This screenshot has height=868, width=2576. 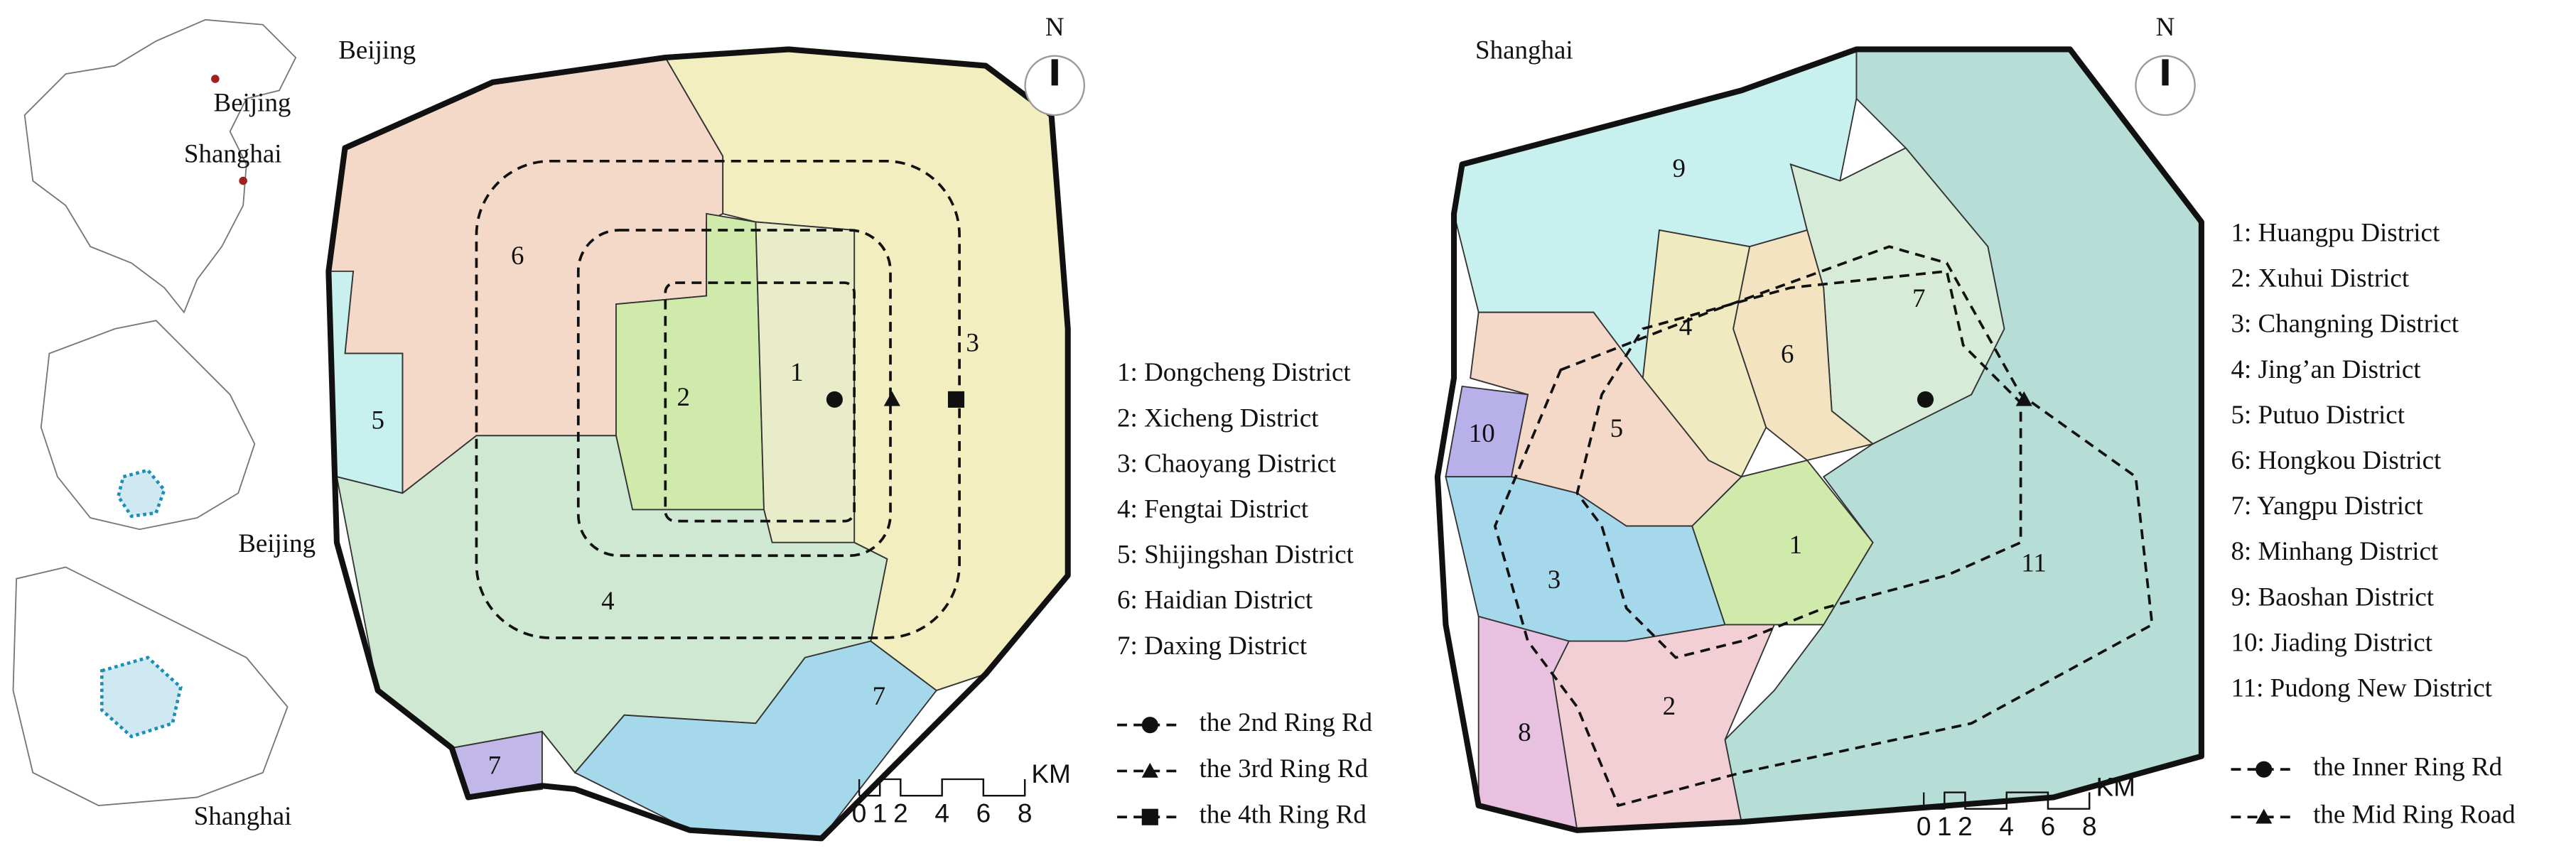 I want to click on legend-entry: the 3rd Ring Rd, so click(x=1284, y=768).